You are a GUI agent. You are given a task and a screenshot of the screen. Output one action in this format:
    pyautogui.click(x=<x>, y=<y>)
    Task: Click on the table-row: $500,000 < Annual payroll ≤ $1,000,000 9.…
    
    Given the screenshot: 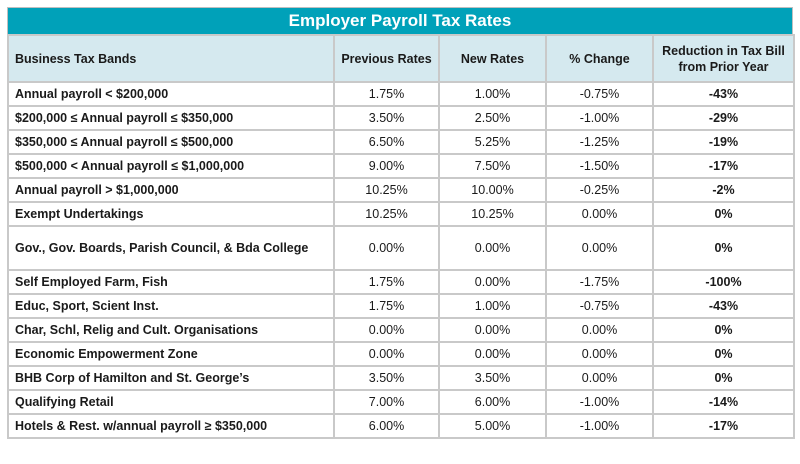 What is the action you would take?
    pyautogui.click(x=401, y=166)
    